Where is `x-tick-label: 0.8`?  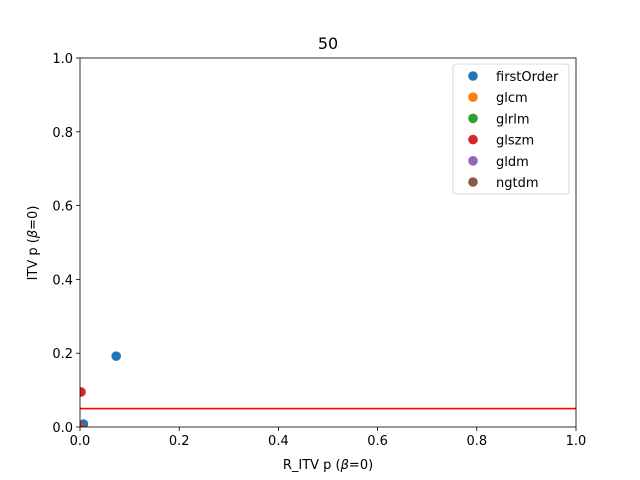
x-tick-label: 0.8 is located at coordinates (476, 441).